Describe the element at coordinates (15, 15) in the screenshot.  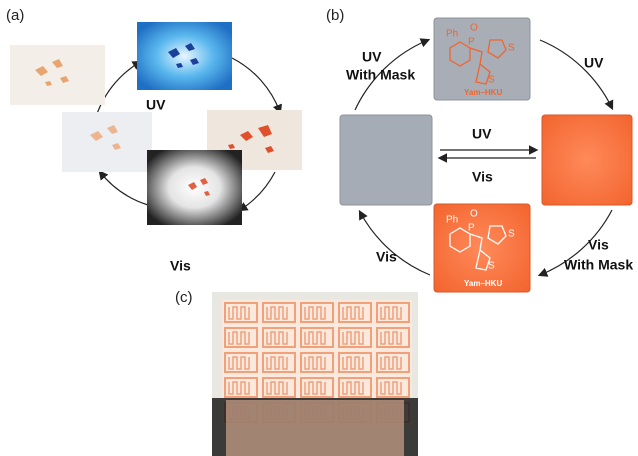
I see `panel-label: (a)` at that location.